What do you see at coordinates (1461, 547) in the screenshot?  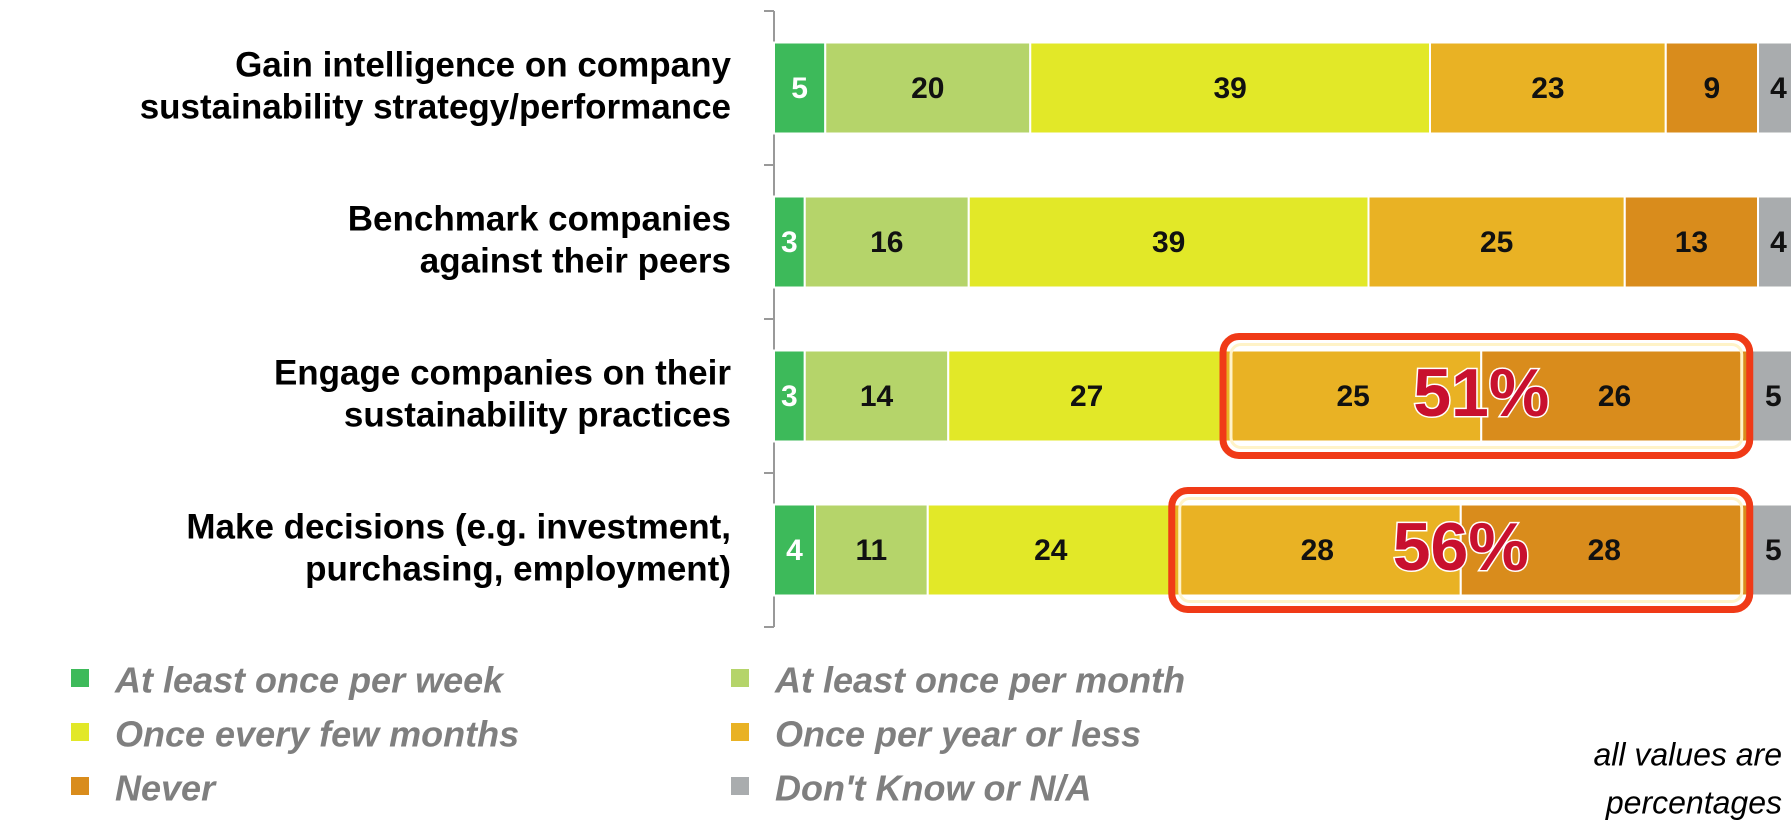 I see `annotation: 56%` at bounding box center [1461, 547].